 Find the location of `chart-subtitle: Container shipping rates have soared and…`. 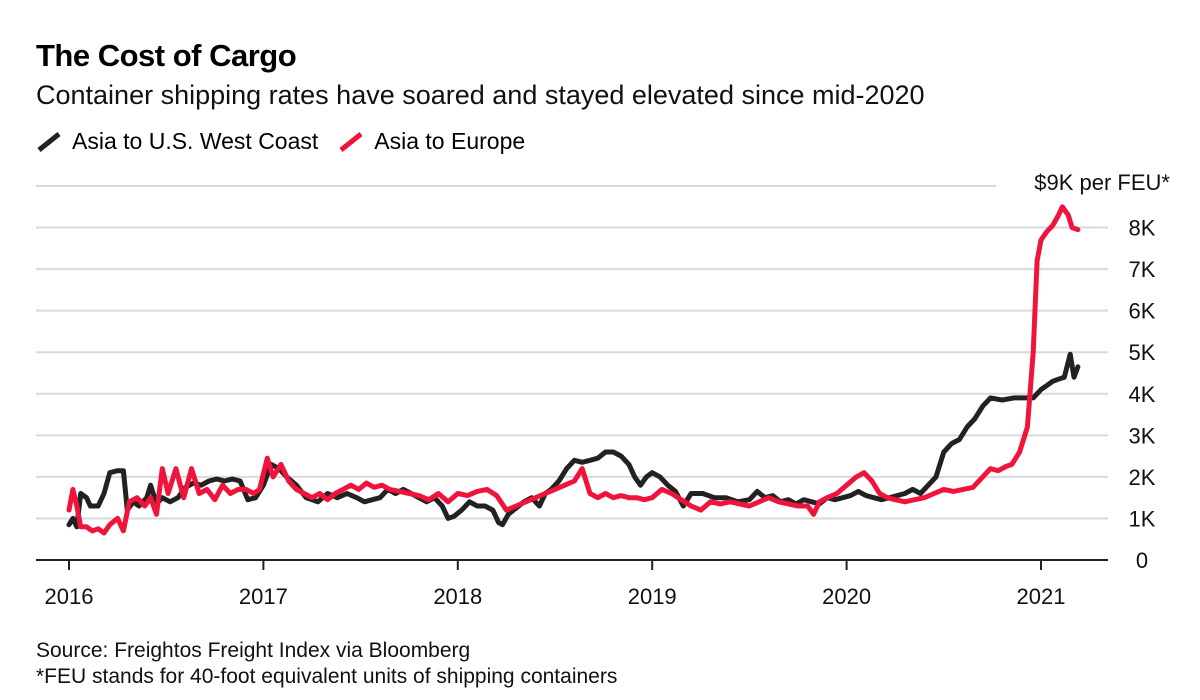

chart-subtitle: Container shipping rates have soared and… is located at coordinates (480, 95).